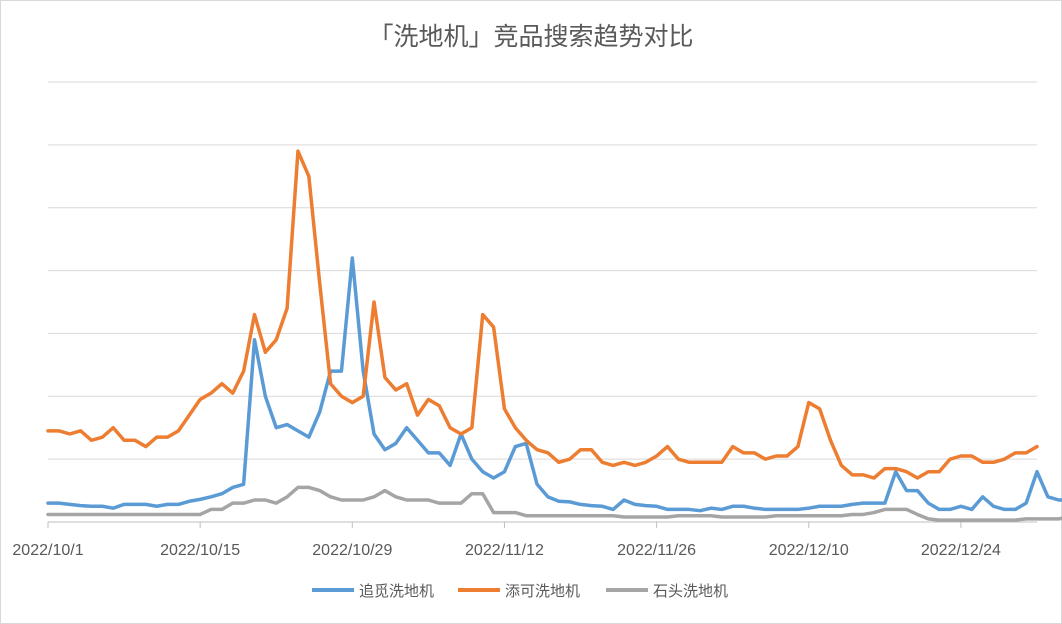 The image size is (1062, 624). What do you see at coordinates (352, 550) in the screenshot?
I see `x-tick-label: 2022/10/29` at bounding box center [352, 550].